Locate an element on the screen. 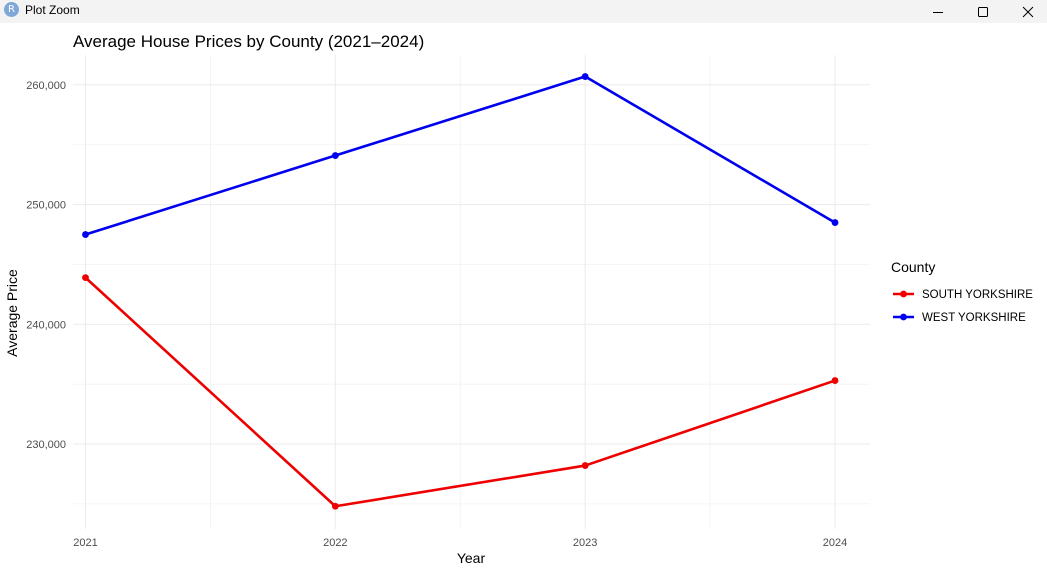 This screenshot has width=1047, height=568. legend: County SOUTH YORKSHIRE WEST YORKSHIRE is located at coordinates (962, 291).